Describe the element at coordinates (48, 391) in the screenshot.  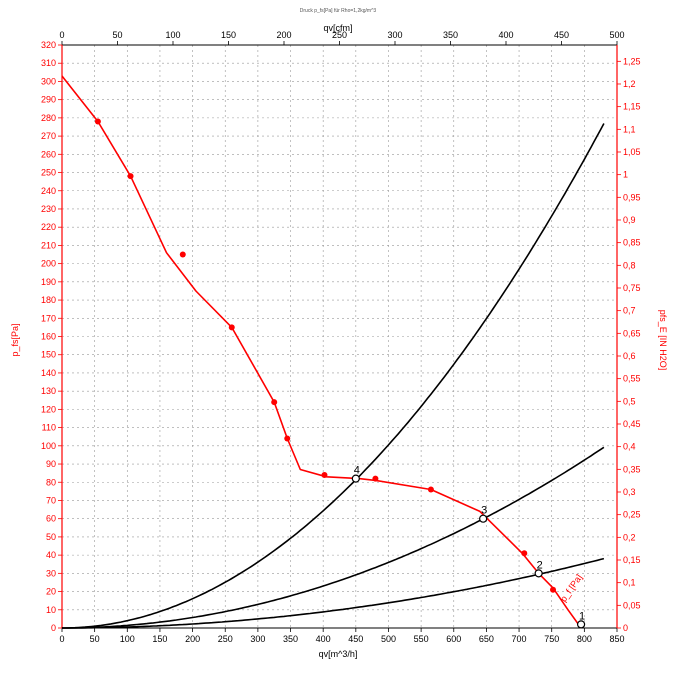
I see `y-tick-label: 130` at that location.